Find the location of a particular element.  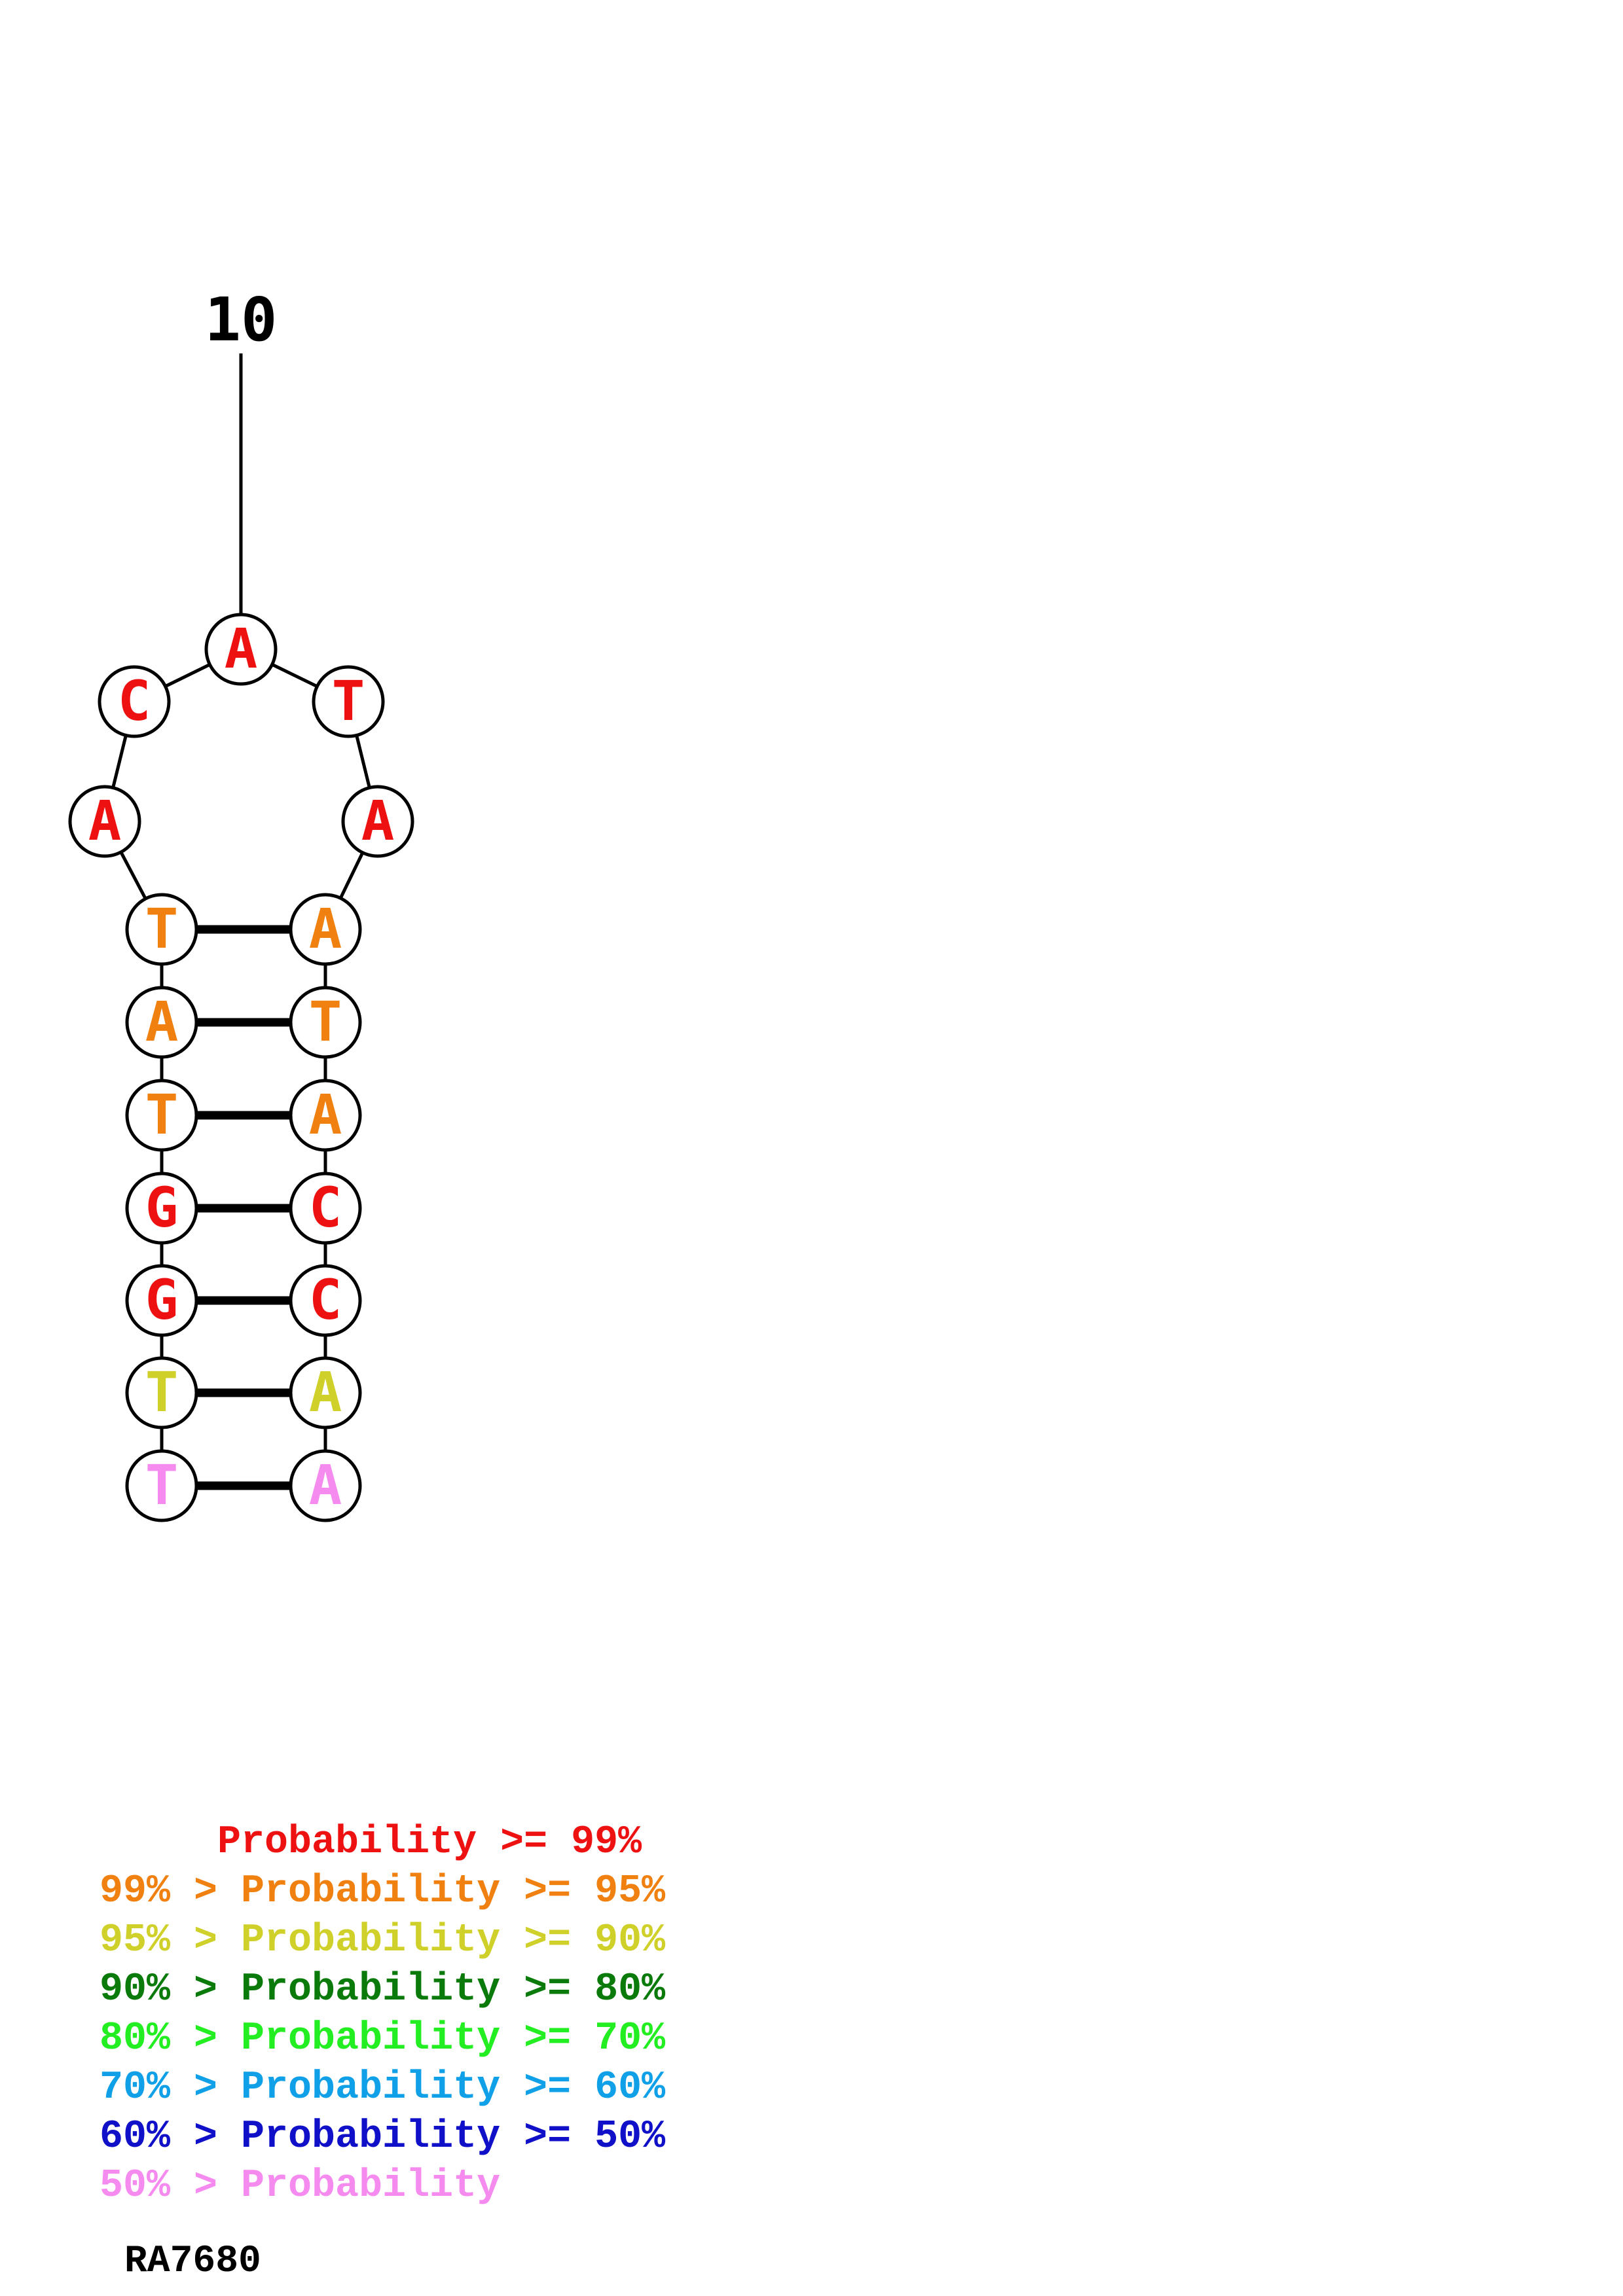

legend-entry: 99% > Probability >= 95% is located at coordinates (383, 1891).